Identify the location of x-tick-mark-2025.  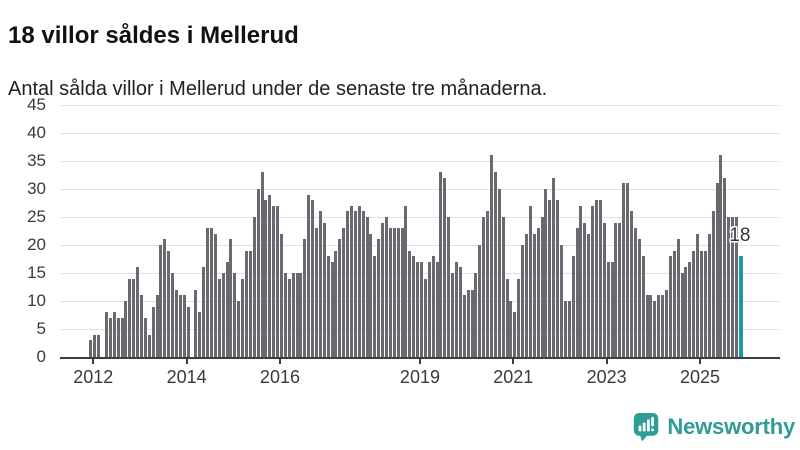
(699, 361).